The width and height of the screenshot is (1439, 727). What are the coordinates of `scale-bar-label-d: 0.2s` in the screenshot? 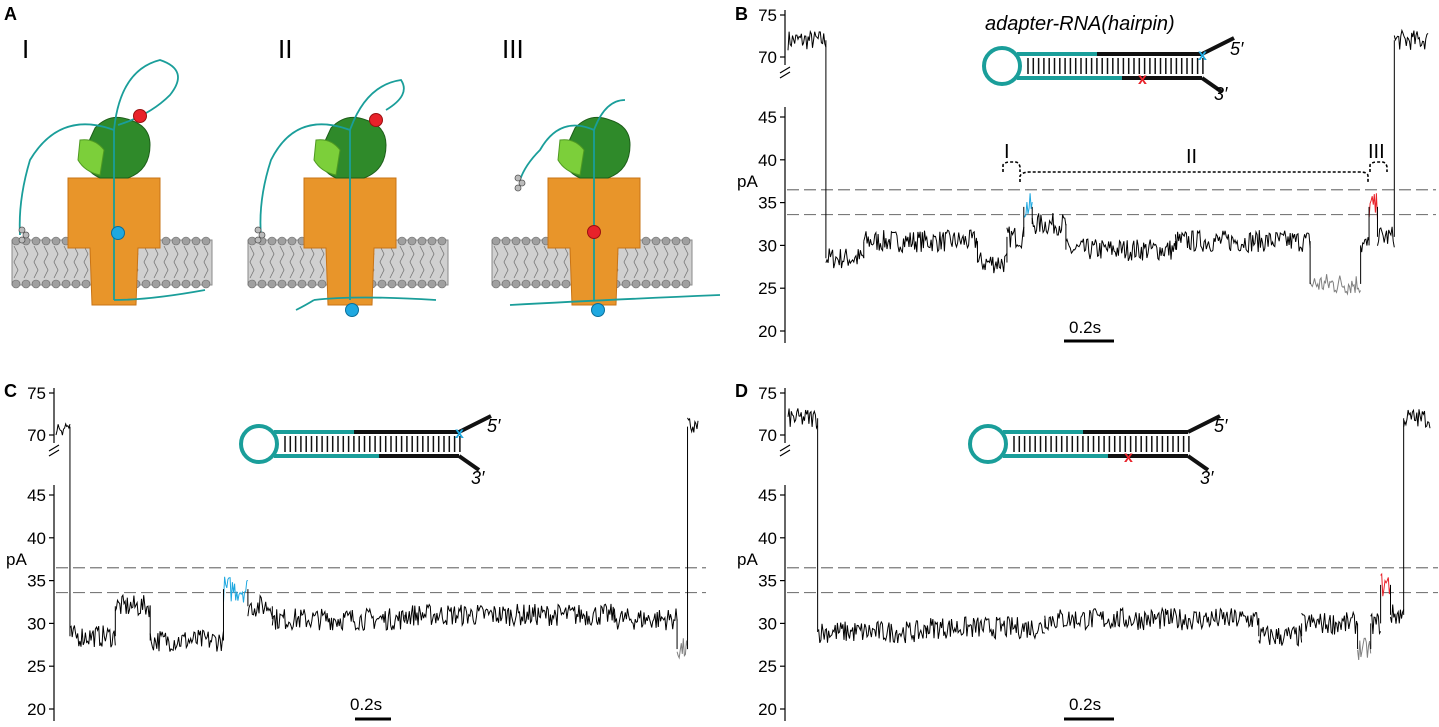 It's located at (1085, 704).